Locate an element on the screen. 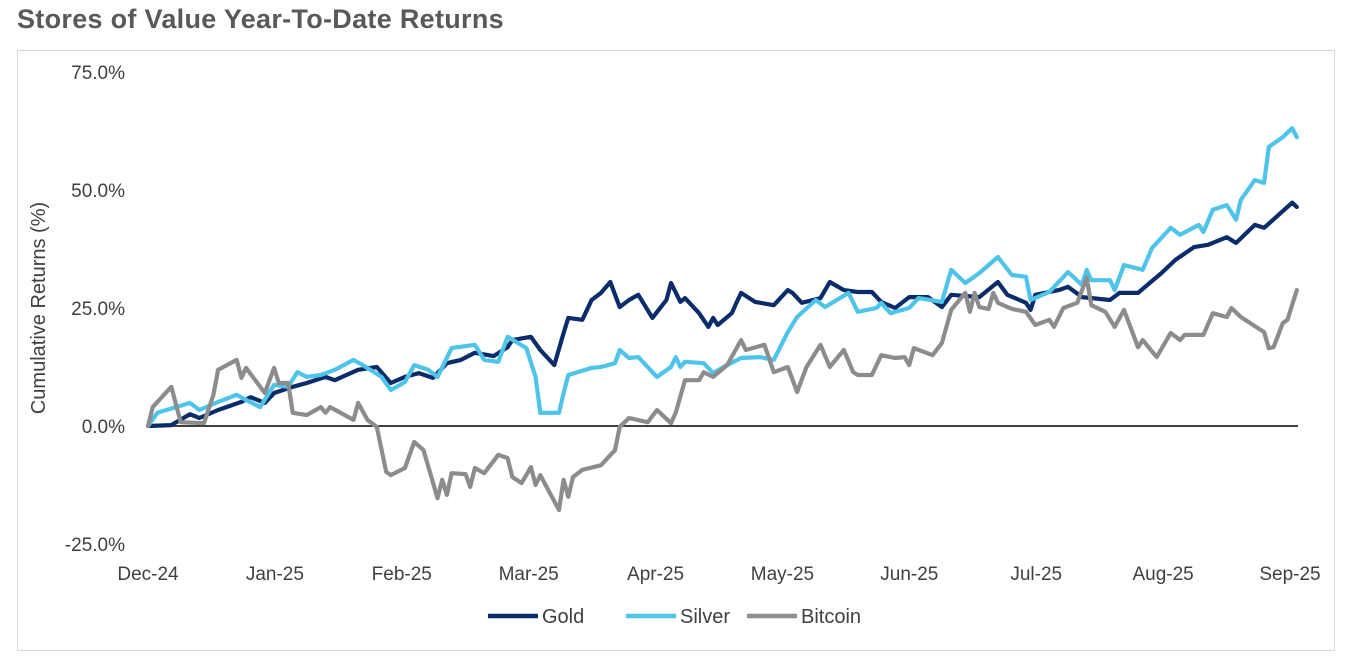  x-tick-label: Jun-25 is located at coordinates (909, 574).